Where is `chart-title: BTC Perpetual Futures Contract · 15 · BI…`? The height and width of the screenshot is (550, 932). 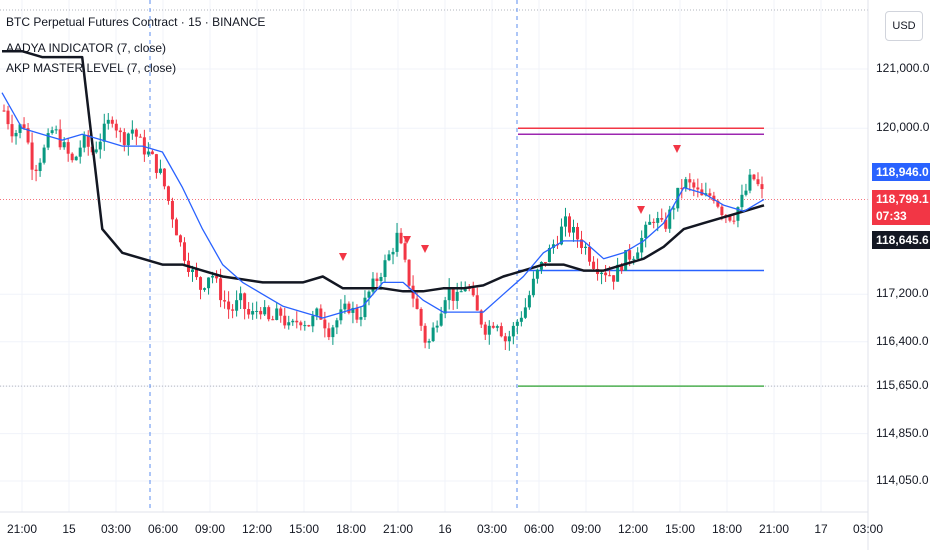 chart-title: BTC Perpetual Futures Contract · 15 · BI… is located at coordinates (136, 22).